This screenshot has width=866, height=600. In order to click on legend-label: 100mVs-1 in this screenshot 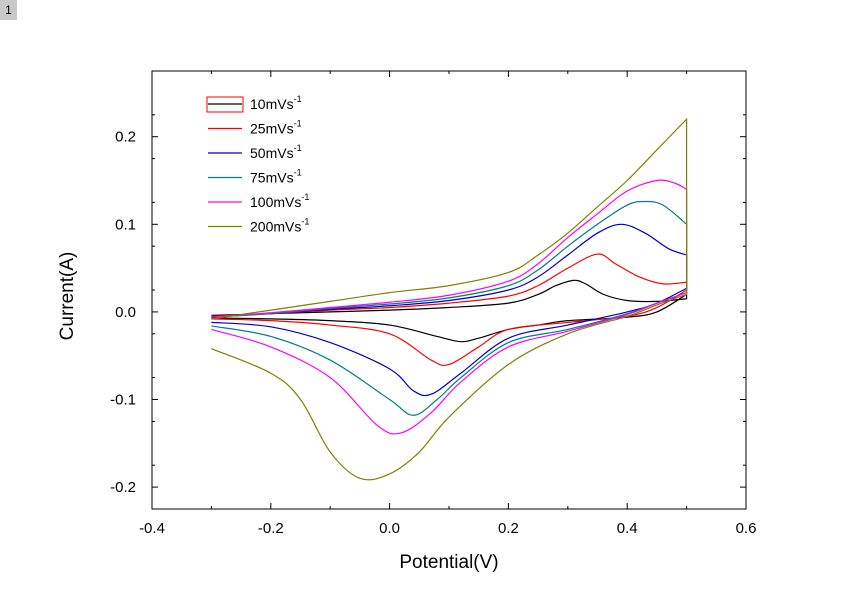, I will do `click(279, 201)`.